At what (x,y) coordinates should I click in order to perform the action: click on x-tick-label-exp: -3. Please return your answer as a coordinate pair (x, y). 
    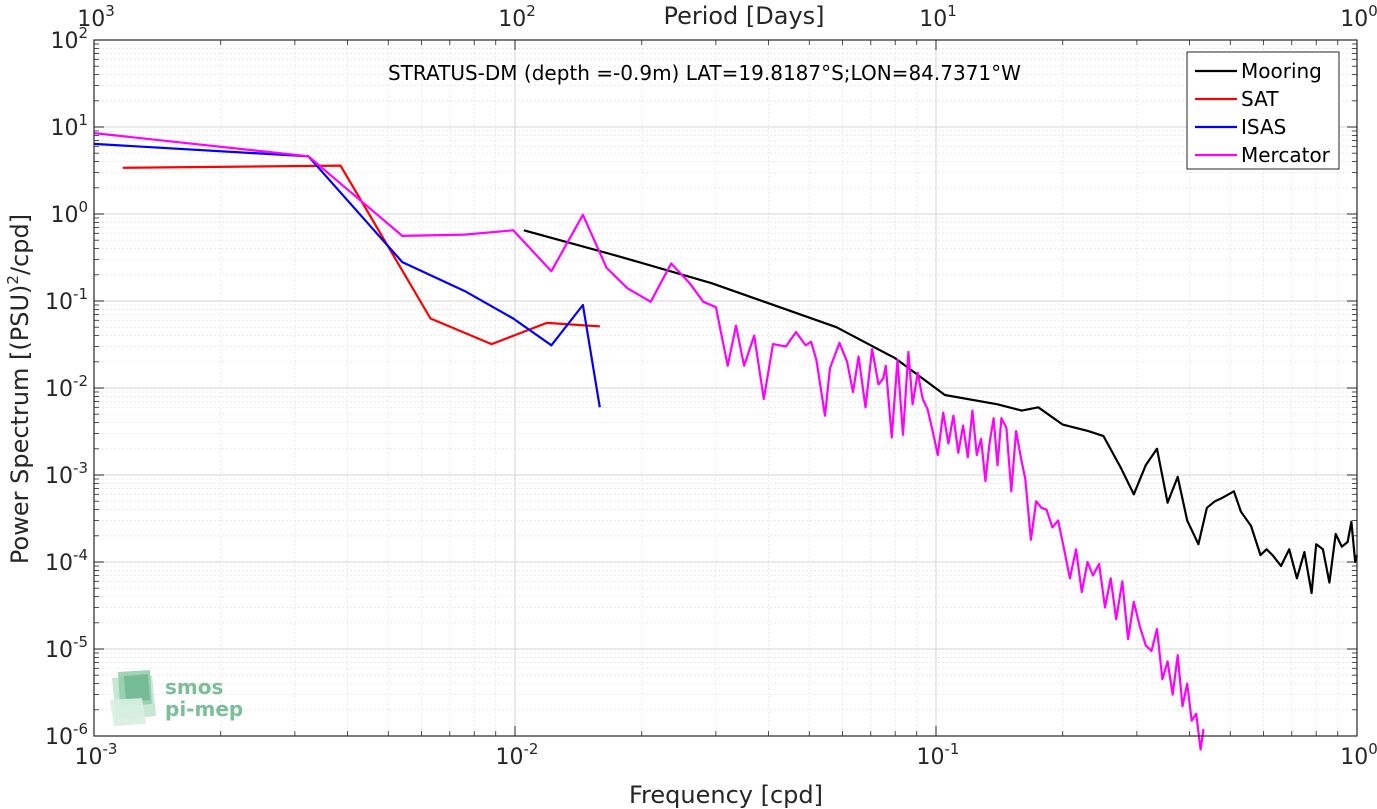
    Looking at the image, I should click on (110, 749).